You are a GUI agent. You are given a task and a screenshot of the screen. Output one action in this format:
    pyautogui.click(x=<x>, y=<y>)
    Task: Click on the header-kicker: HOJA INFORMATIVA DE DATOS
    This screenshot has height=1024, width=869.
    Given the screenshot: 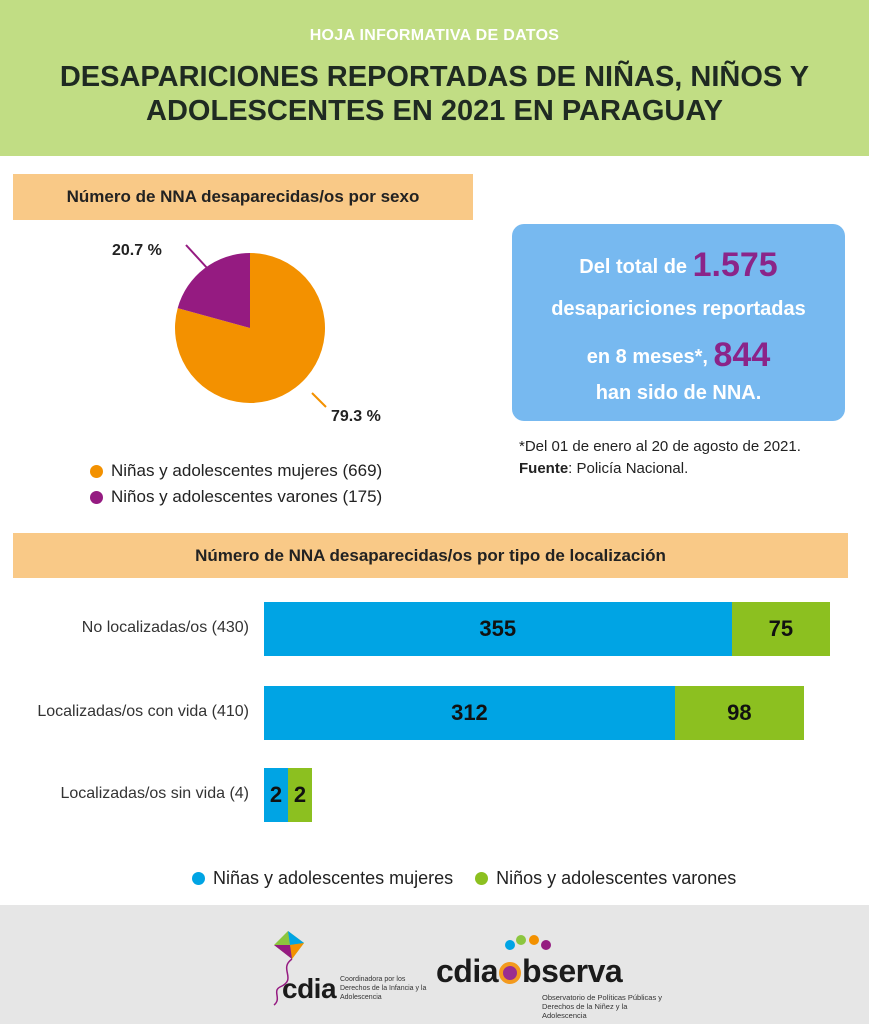 What is the action you would take?
    pyautogui.click(x=434, y=35)
    